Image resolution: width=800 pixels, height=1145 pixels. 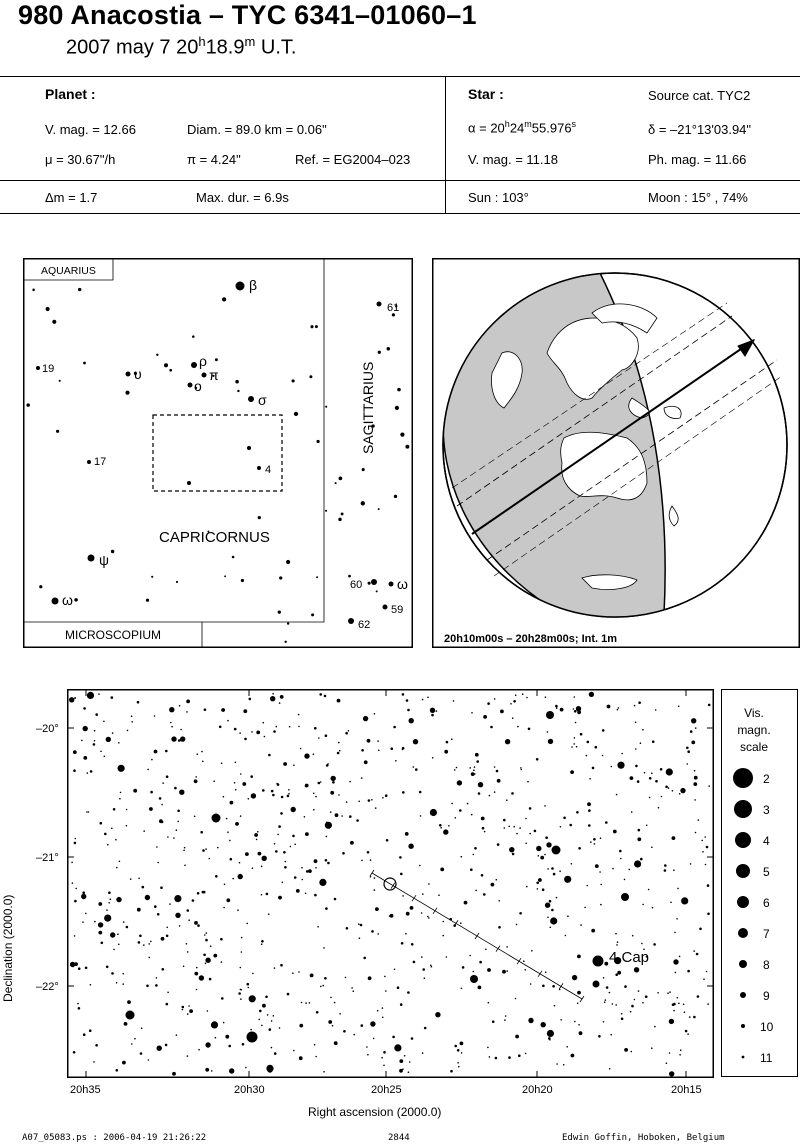 I want to click on page-title: 980 Anacostia – TYC 6341–01060–1, so click(x=247, y=15).